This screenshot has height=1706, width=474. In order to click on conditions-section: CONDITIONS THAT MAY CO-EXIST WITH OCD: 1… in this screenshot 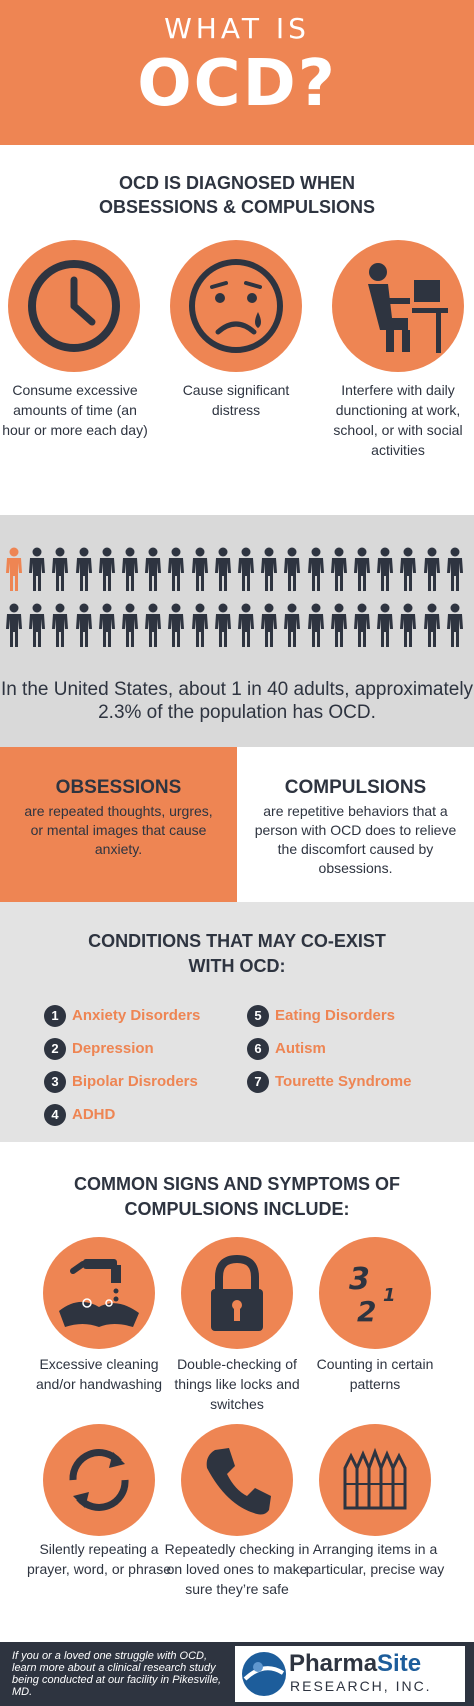, I will do `click(237, 1022)`.